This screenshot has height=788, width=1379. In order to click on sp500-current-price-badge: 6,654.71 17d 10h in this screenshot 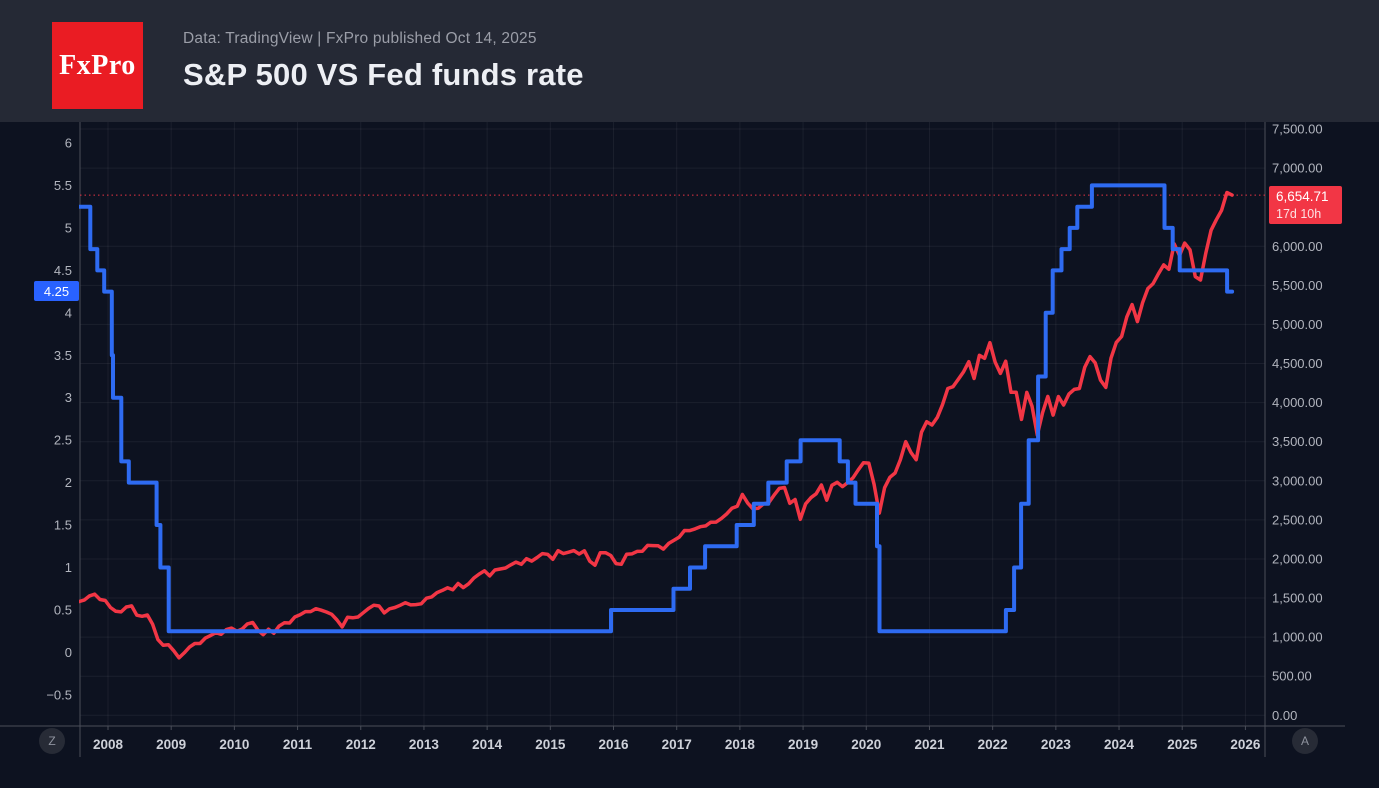, I will do `click(1305, 205)`.